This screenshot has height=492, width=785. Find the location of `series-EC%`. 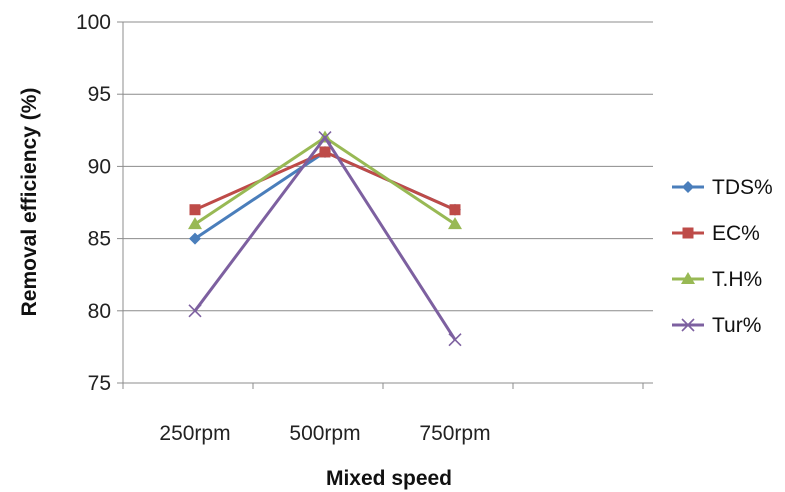

series-EC% is located at coordinates (325, 181).